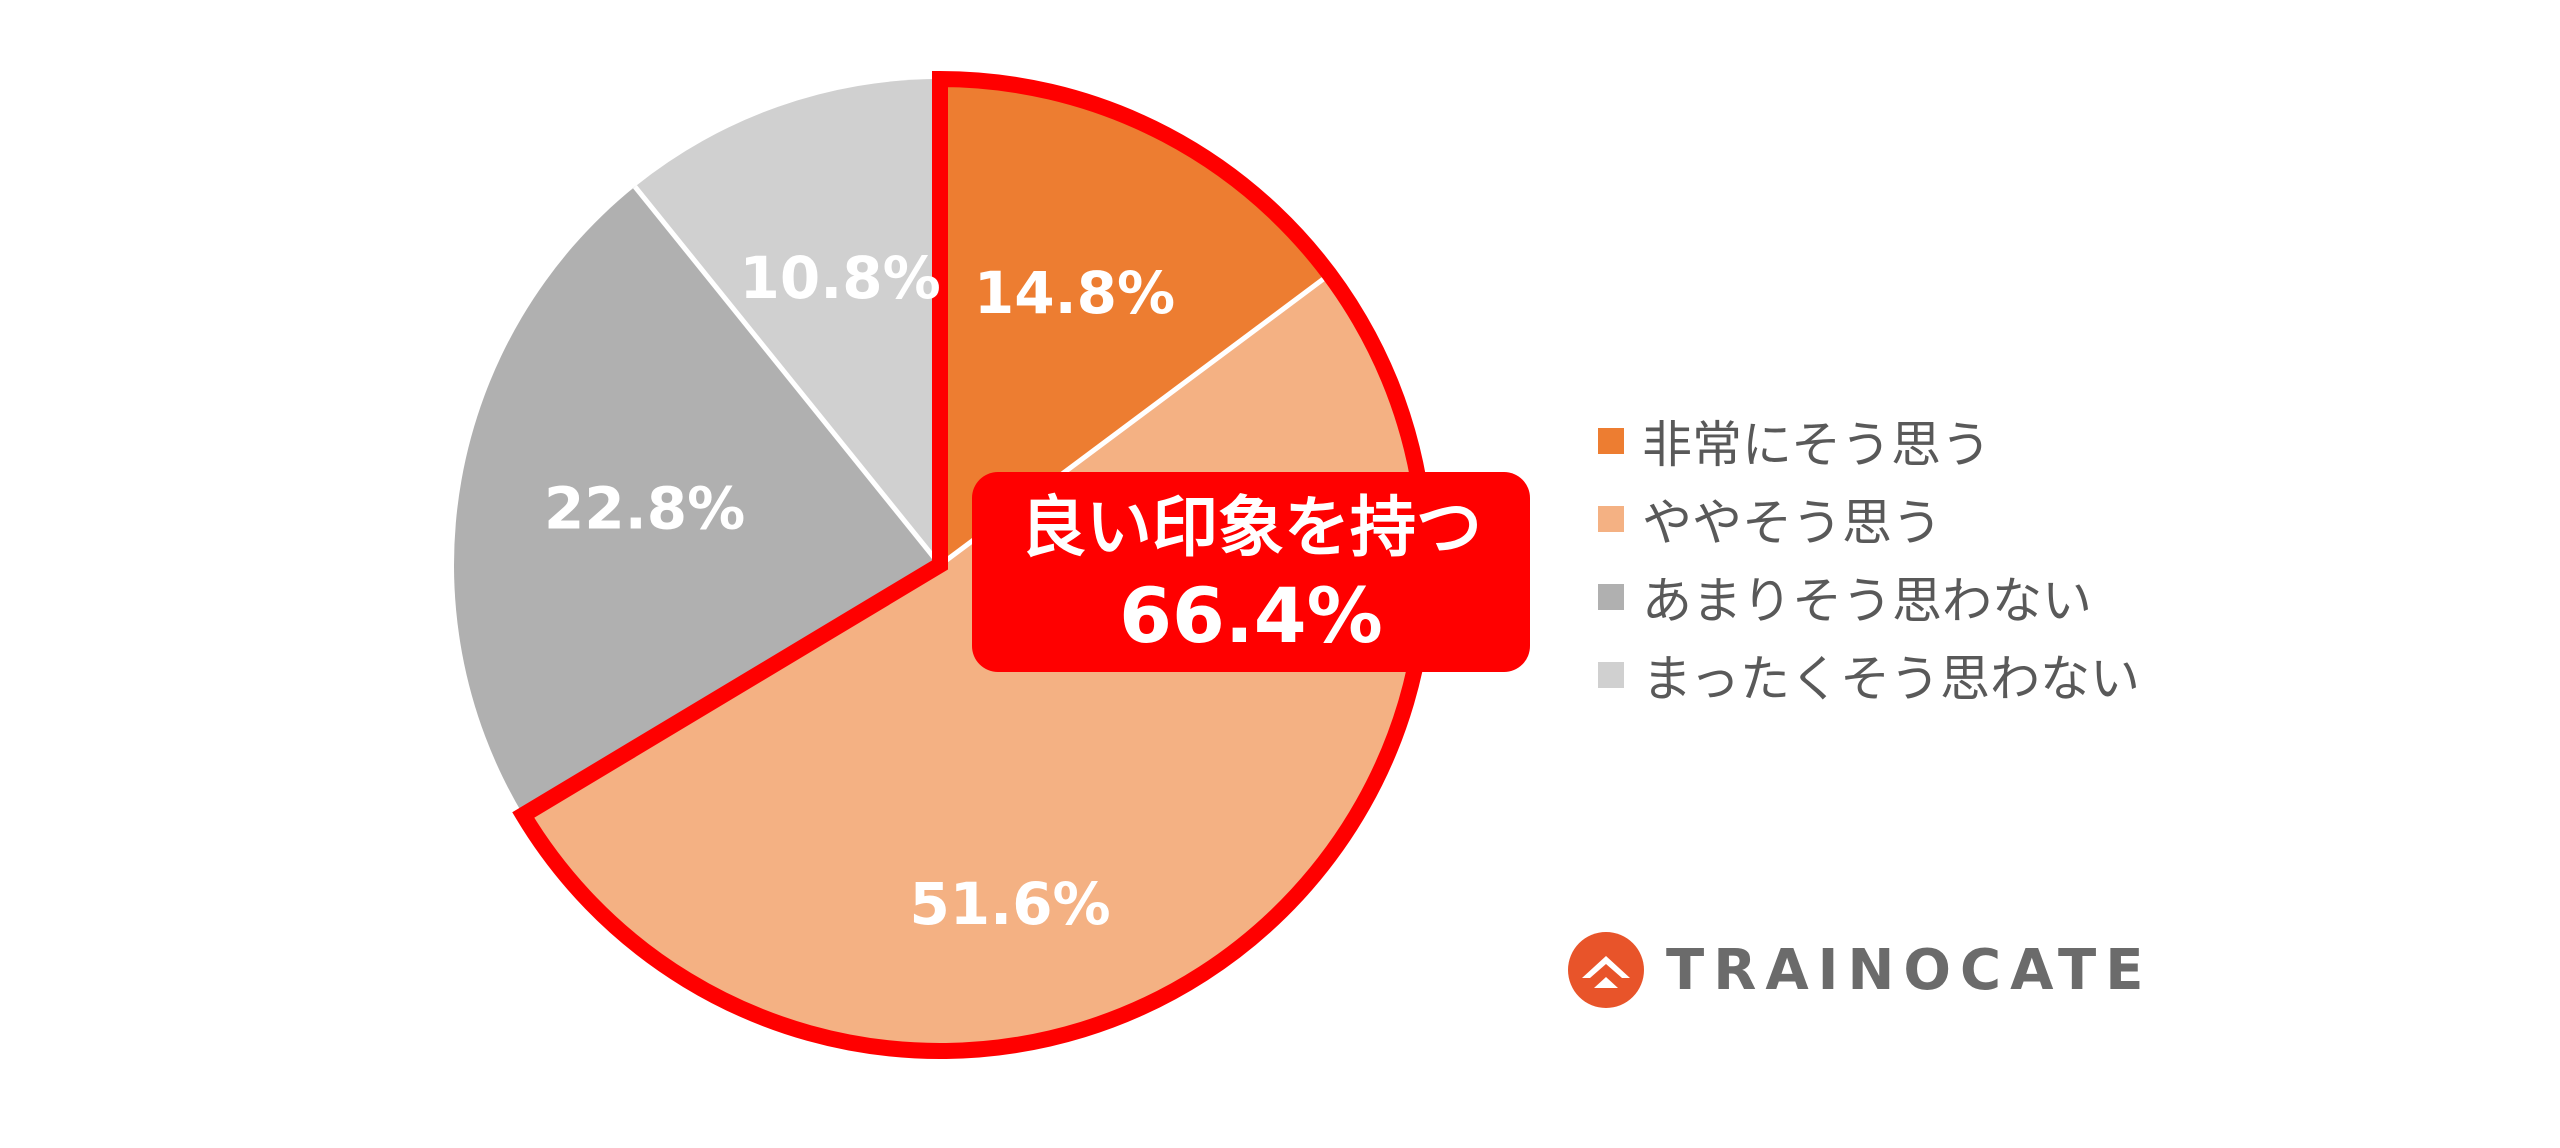 The width and height of the screenshot is (2560, 1148). I want to click on highlight-callout: 良い印象を持つ 66.4%, so click(1251, 572).